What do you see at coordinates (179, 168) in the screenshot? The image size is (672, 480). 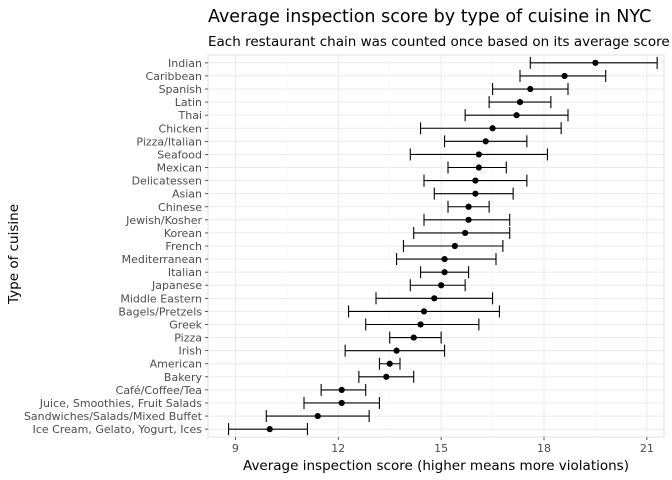 I see `y-tick-label: Mexican` at bounding box center [179, 168].